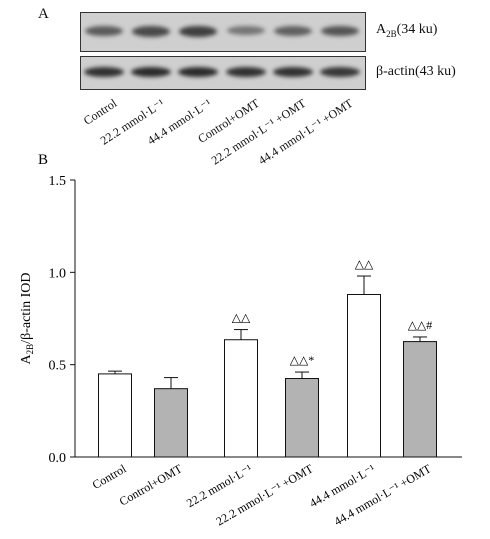 Image resolution: width=490 pixels, height=539 pixels. What do you see at coordinates (58, 181) in the screenshot?
I see `y-tick-label: 1.5` at bounding box center [58, 181].